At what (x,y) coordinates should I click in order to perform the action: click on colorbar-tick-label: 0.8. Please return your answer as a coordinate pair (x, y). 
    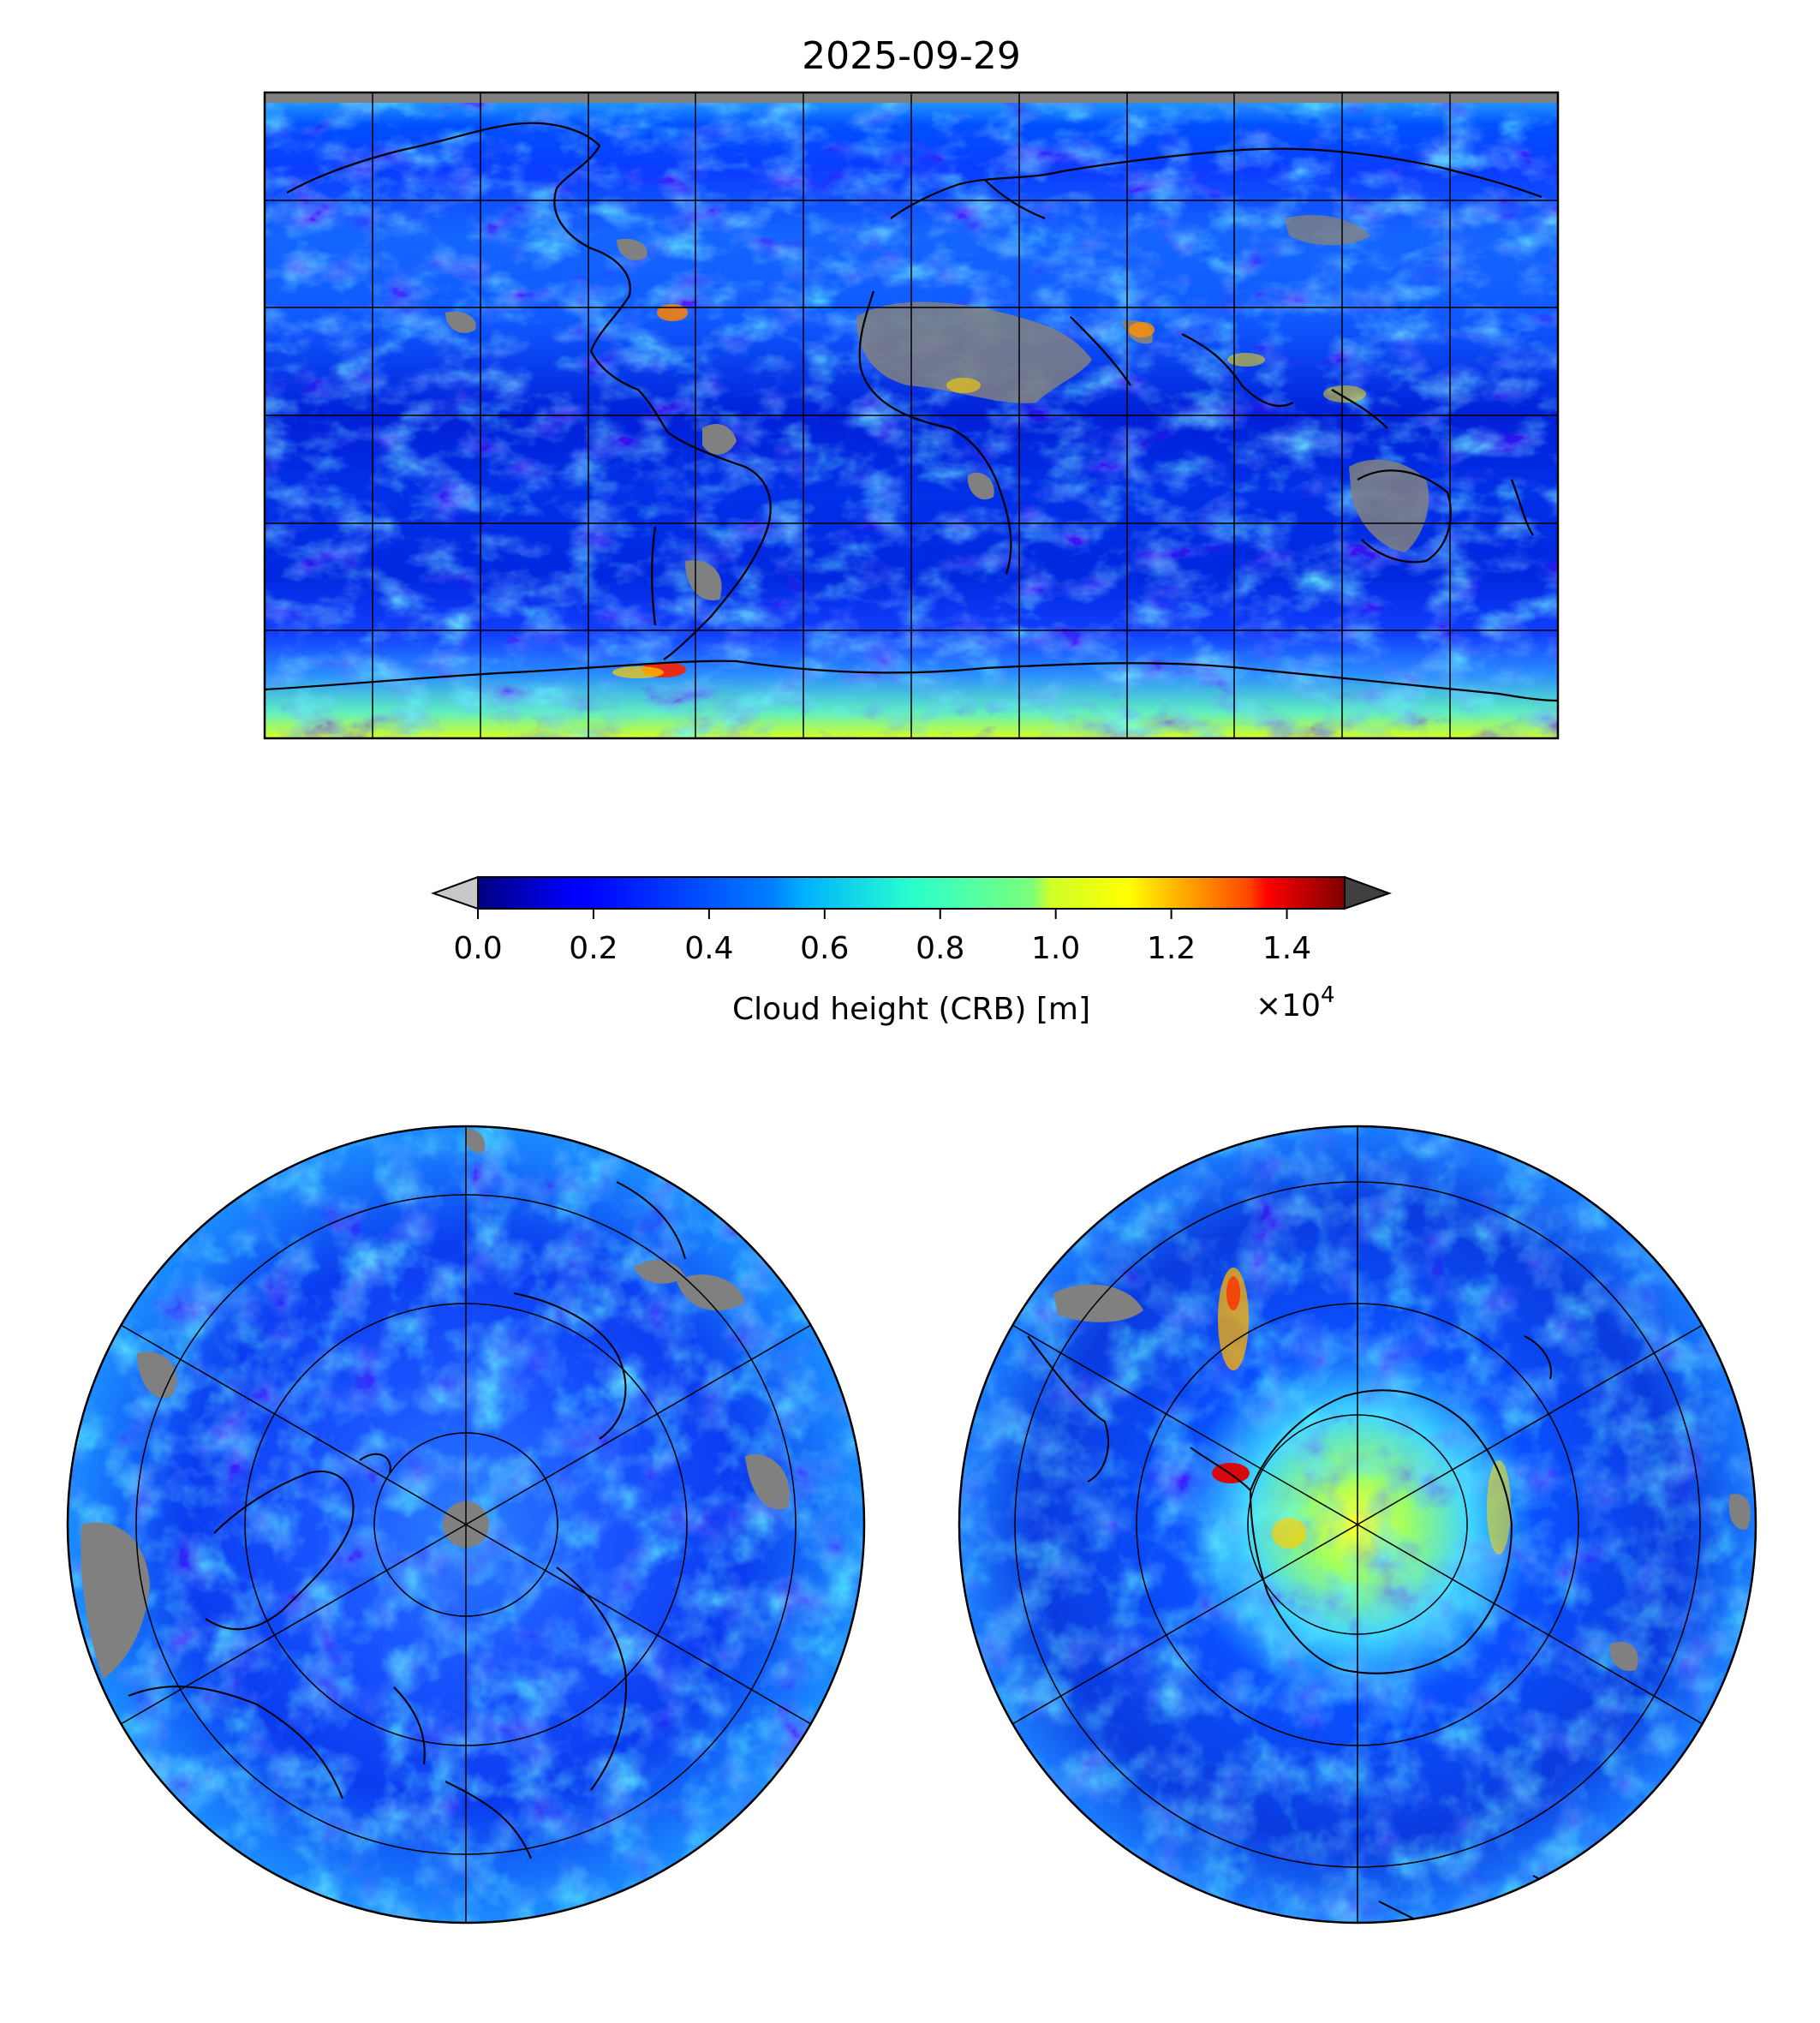
    Looking at the image, I should click on (940, 948).